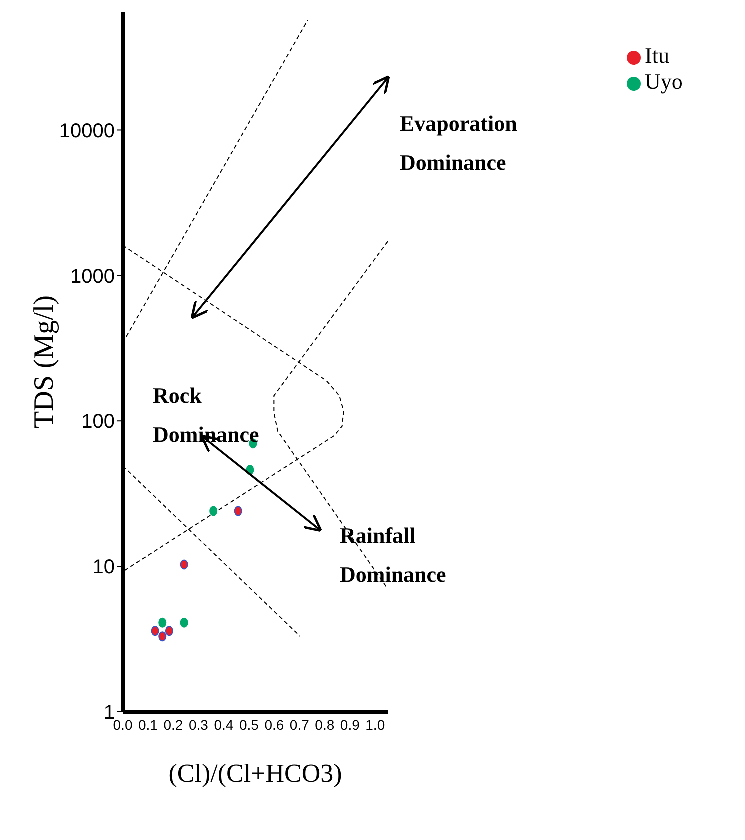  What do you see at coordinates (657, 55) in the screenshot?
I see `legend-label: Itu` at bounding box center [657, 55].